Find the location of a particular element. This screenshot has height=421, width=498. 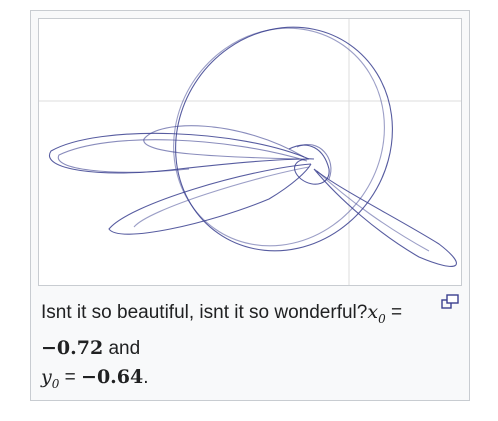

attractor-knot is located at coordinates (309, 164).